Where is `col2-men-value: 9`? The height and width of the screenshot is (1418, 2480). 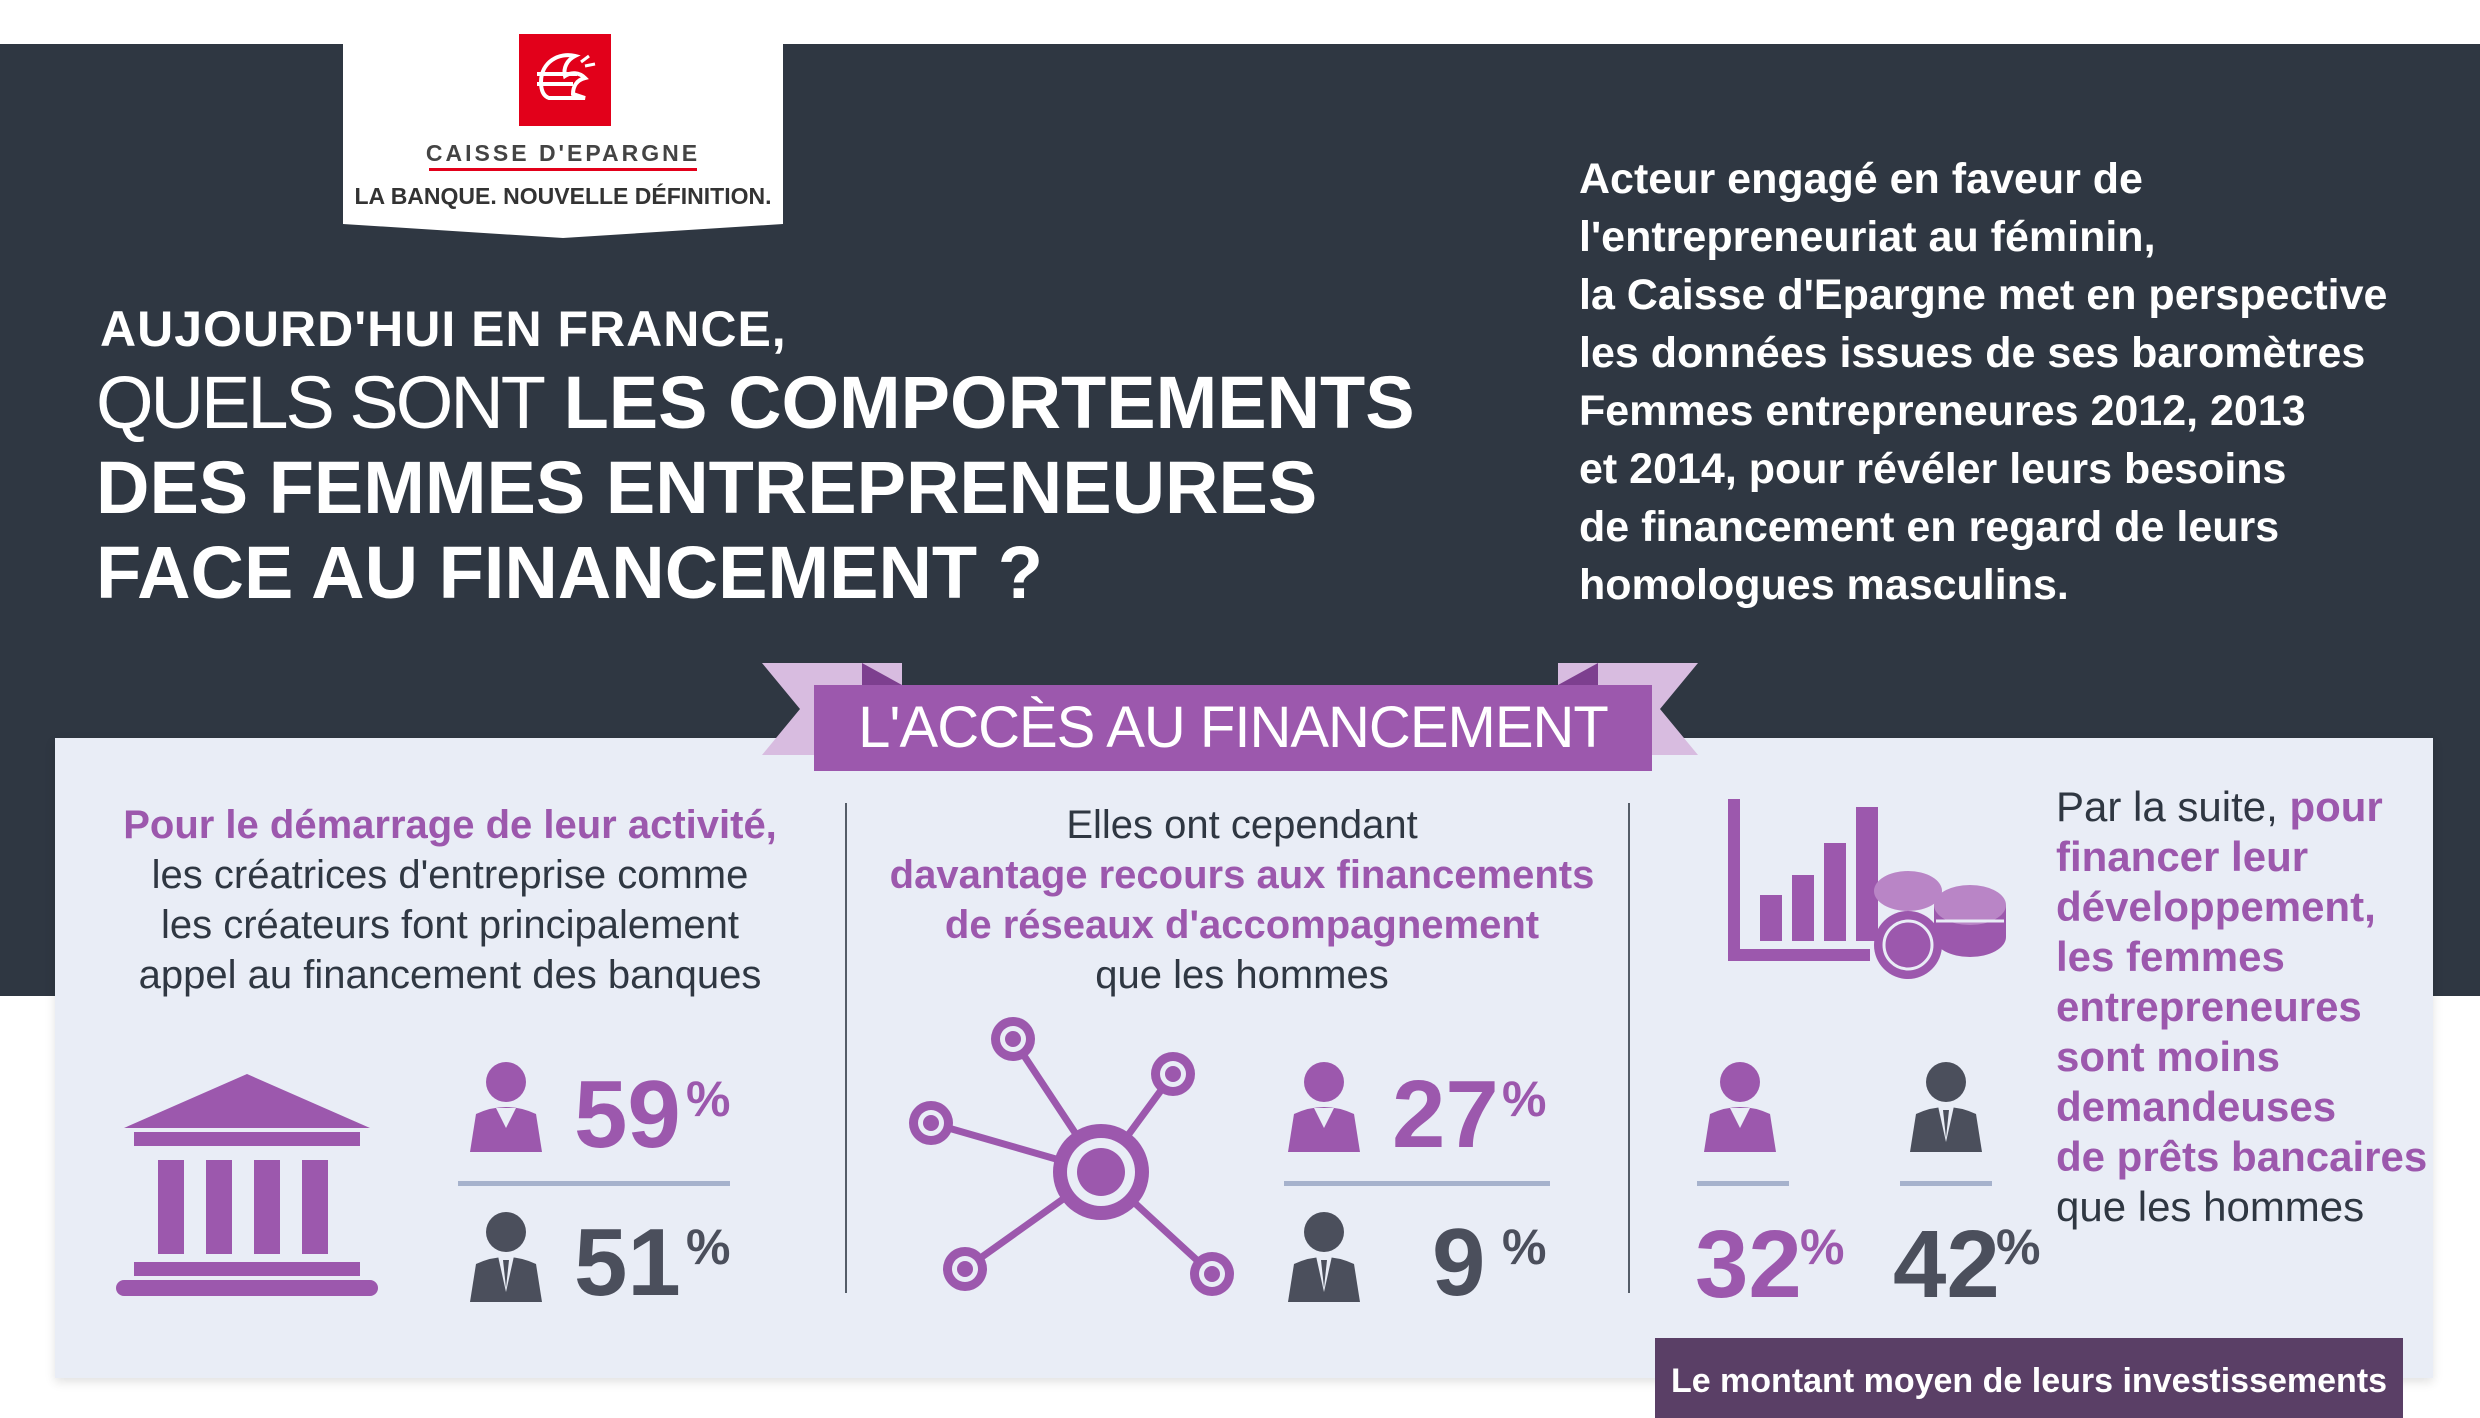 col2-men-value: 9 is located at coordinates (1459, 1262).